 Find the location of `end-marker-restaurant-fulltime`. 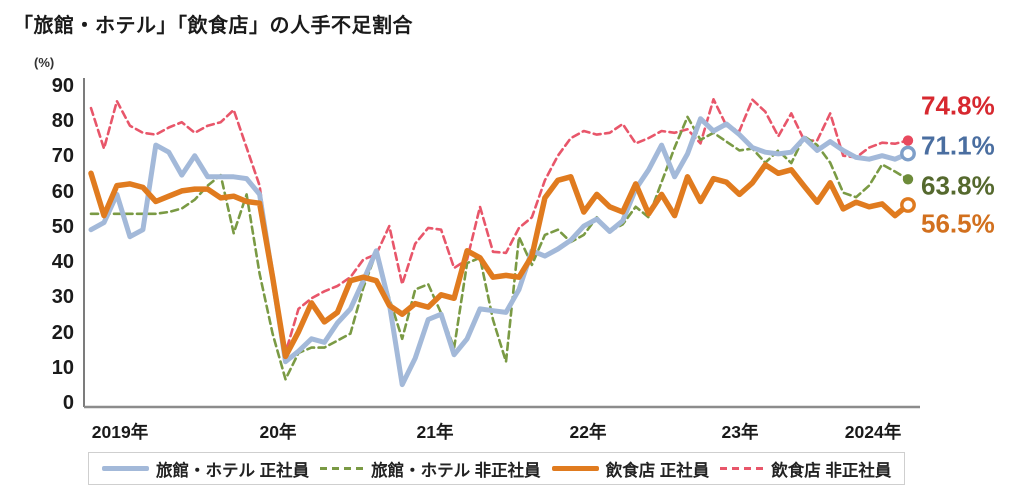

end-marker-restaurant-fulltime is located at coordinates (908, 205).